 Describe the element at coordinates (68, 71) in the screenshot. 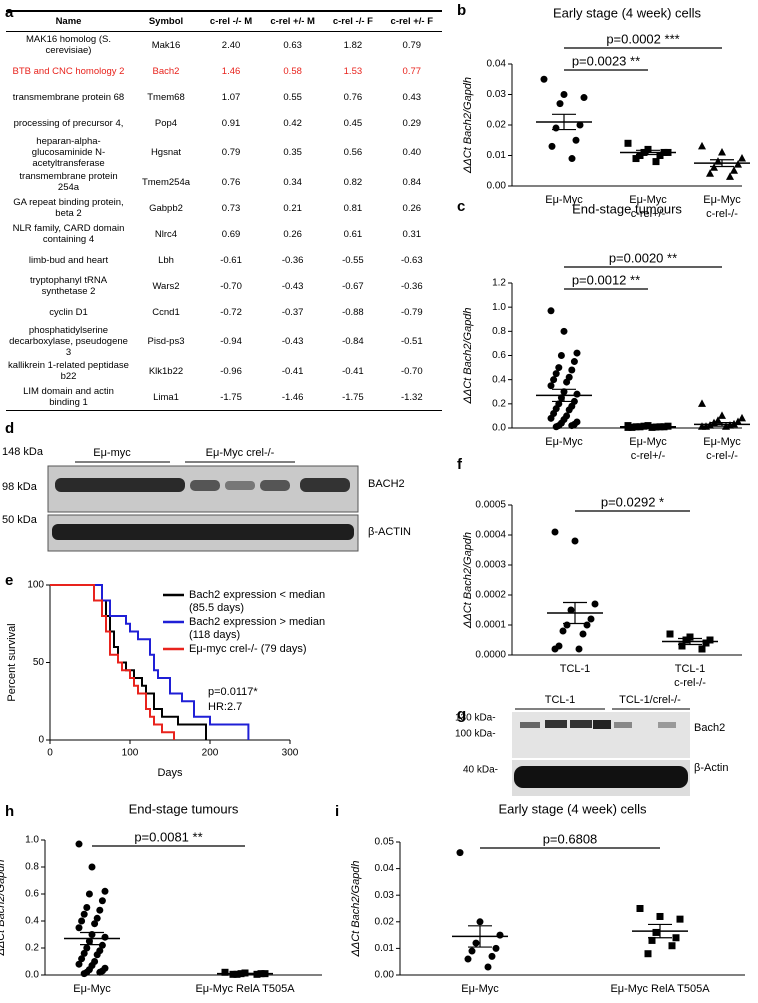

I see `table-cell: BTB and CNC homology 2` at that location.